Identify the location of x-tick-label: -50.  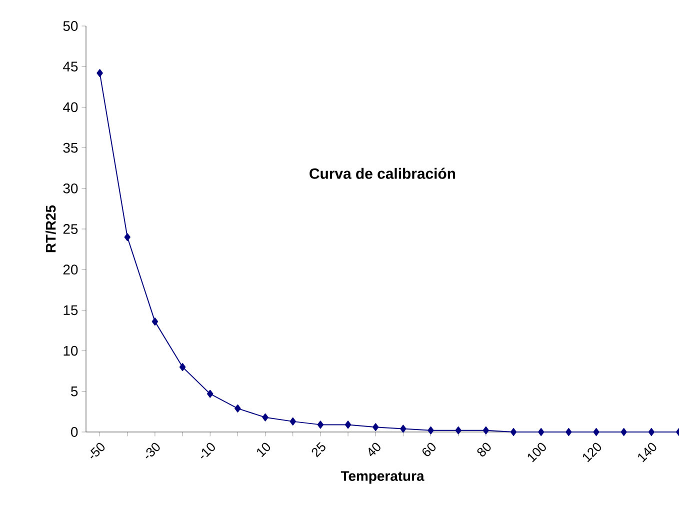
(97, 450).